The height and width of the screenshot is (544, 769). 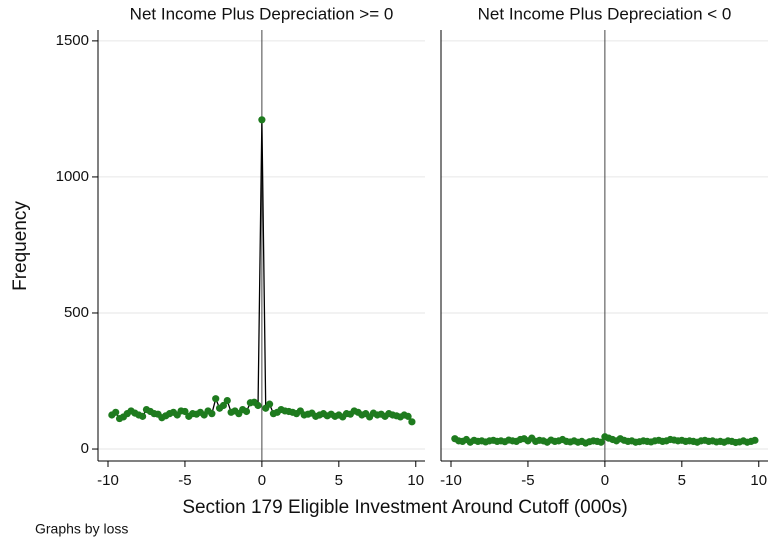 I want to click on y-axis-label: Frequency, so click(x=20, y=246).